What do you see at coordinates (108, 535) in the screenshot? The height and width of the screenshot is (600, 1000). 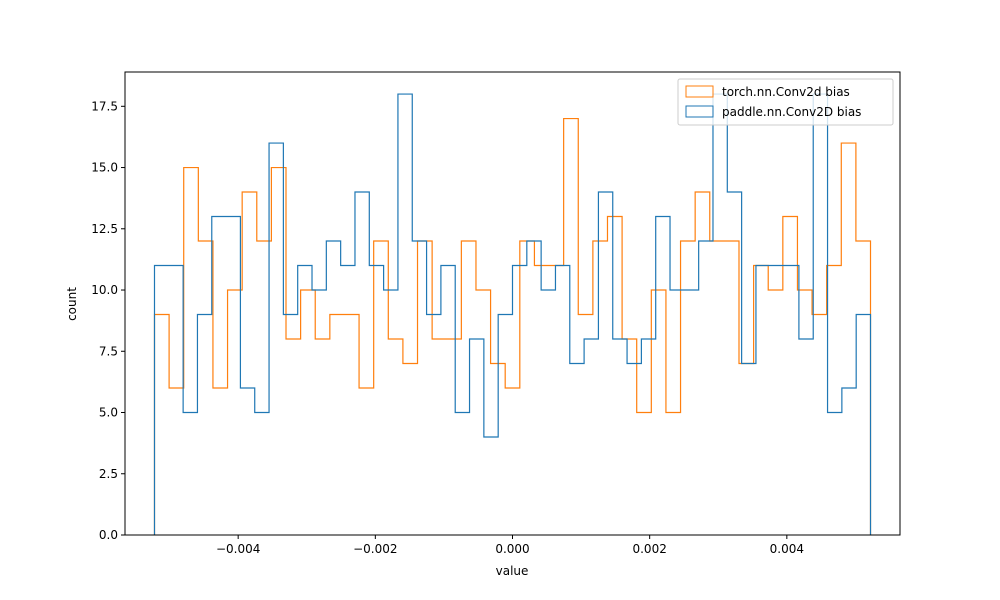 I see `y-tick-label: 0.0` at bounding box center [108, 535].